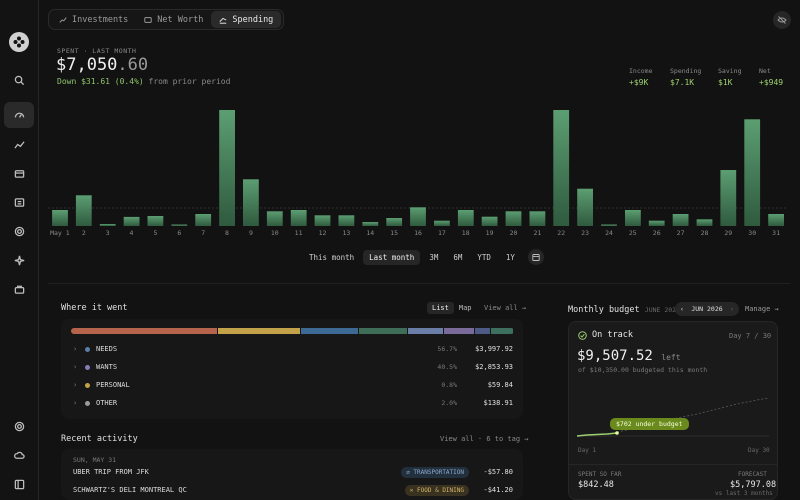 The height and width of the screenshot is (500, 800). Describe the element at coordinates (535, 257) in the screenshot. I see `calendar-icon` at that location.